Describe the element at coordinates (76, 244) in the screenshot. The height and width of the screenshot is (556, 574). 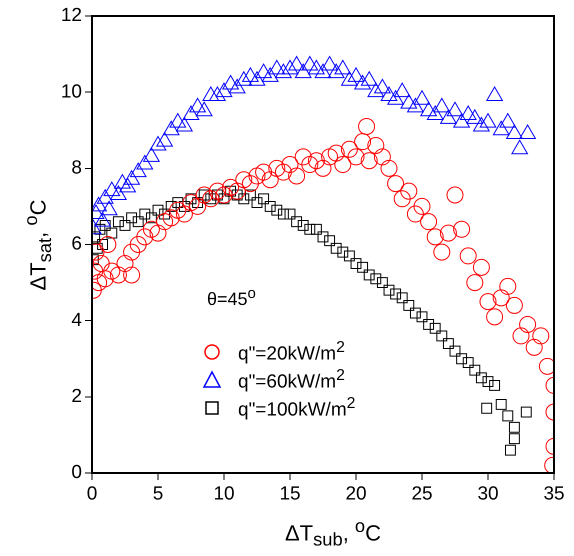
I see `y-tick-label: 6` at that location.